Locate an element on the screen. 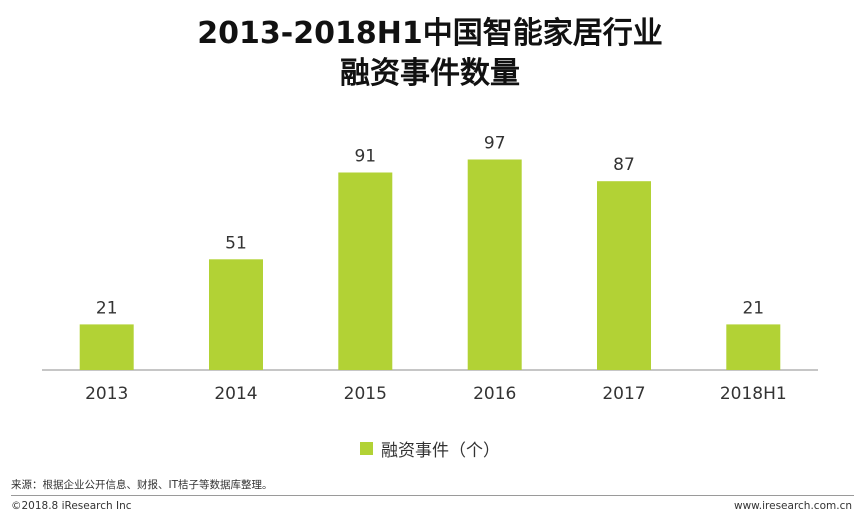 The width and height of the screenshot is (860, 519). footer-divider is located at coordinates (432, 495).